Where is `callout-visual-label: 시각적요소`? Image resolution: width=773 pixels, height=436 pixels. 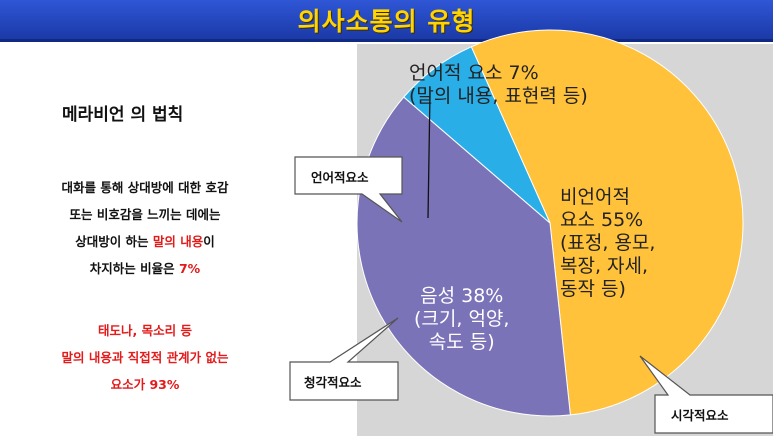
callout-visual-label: 시각적요소 is located at coordinates (700, 415).